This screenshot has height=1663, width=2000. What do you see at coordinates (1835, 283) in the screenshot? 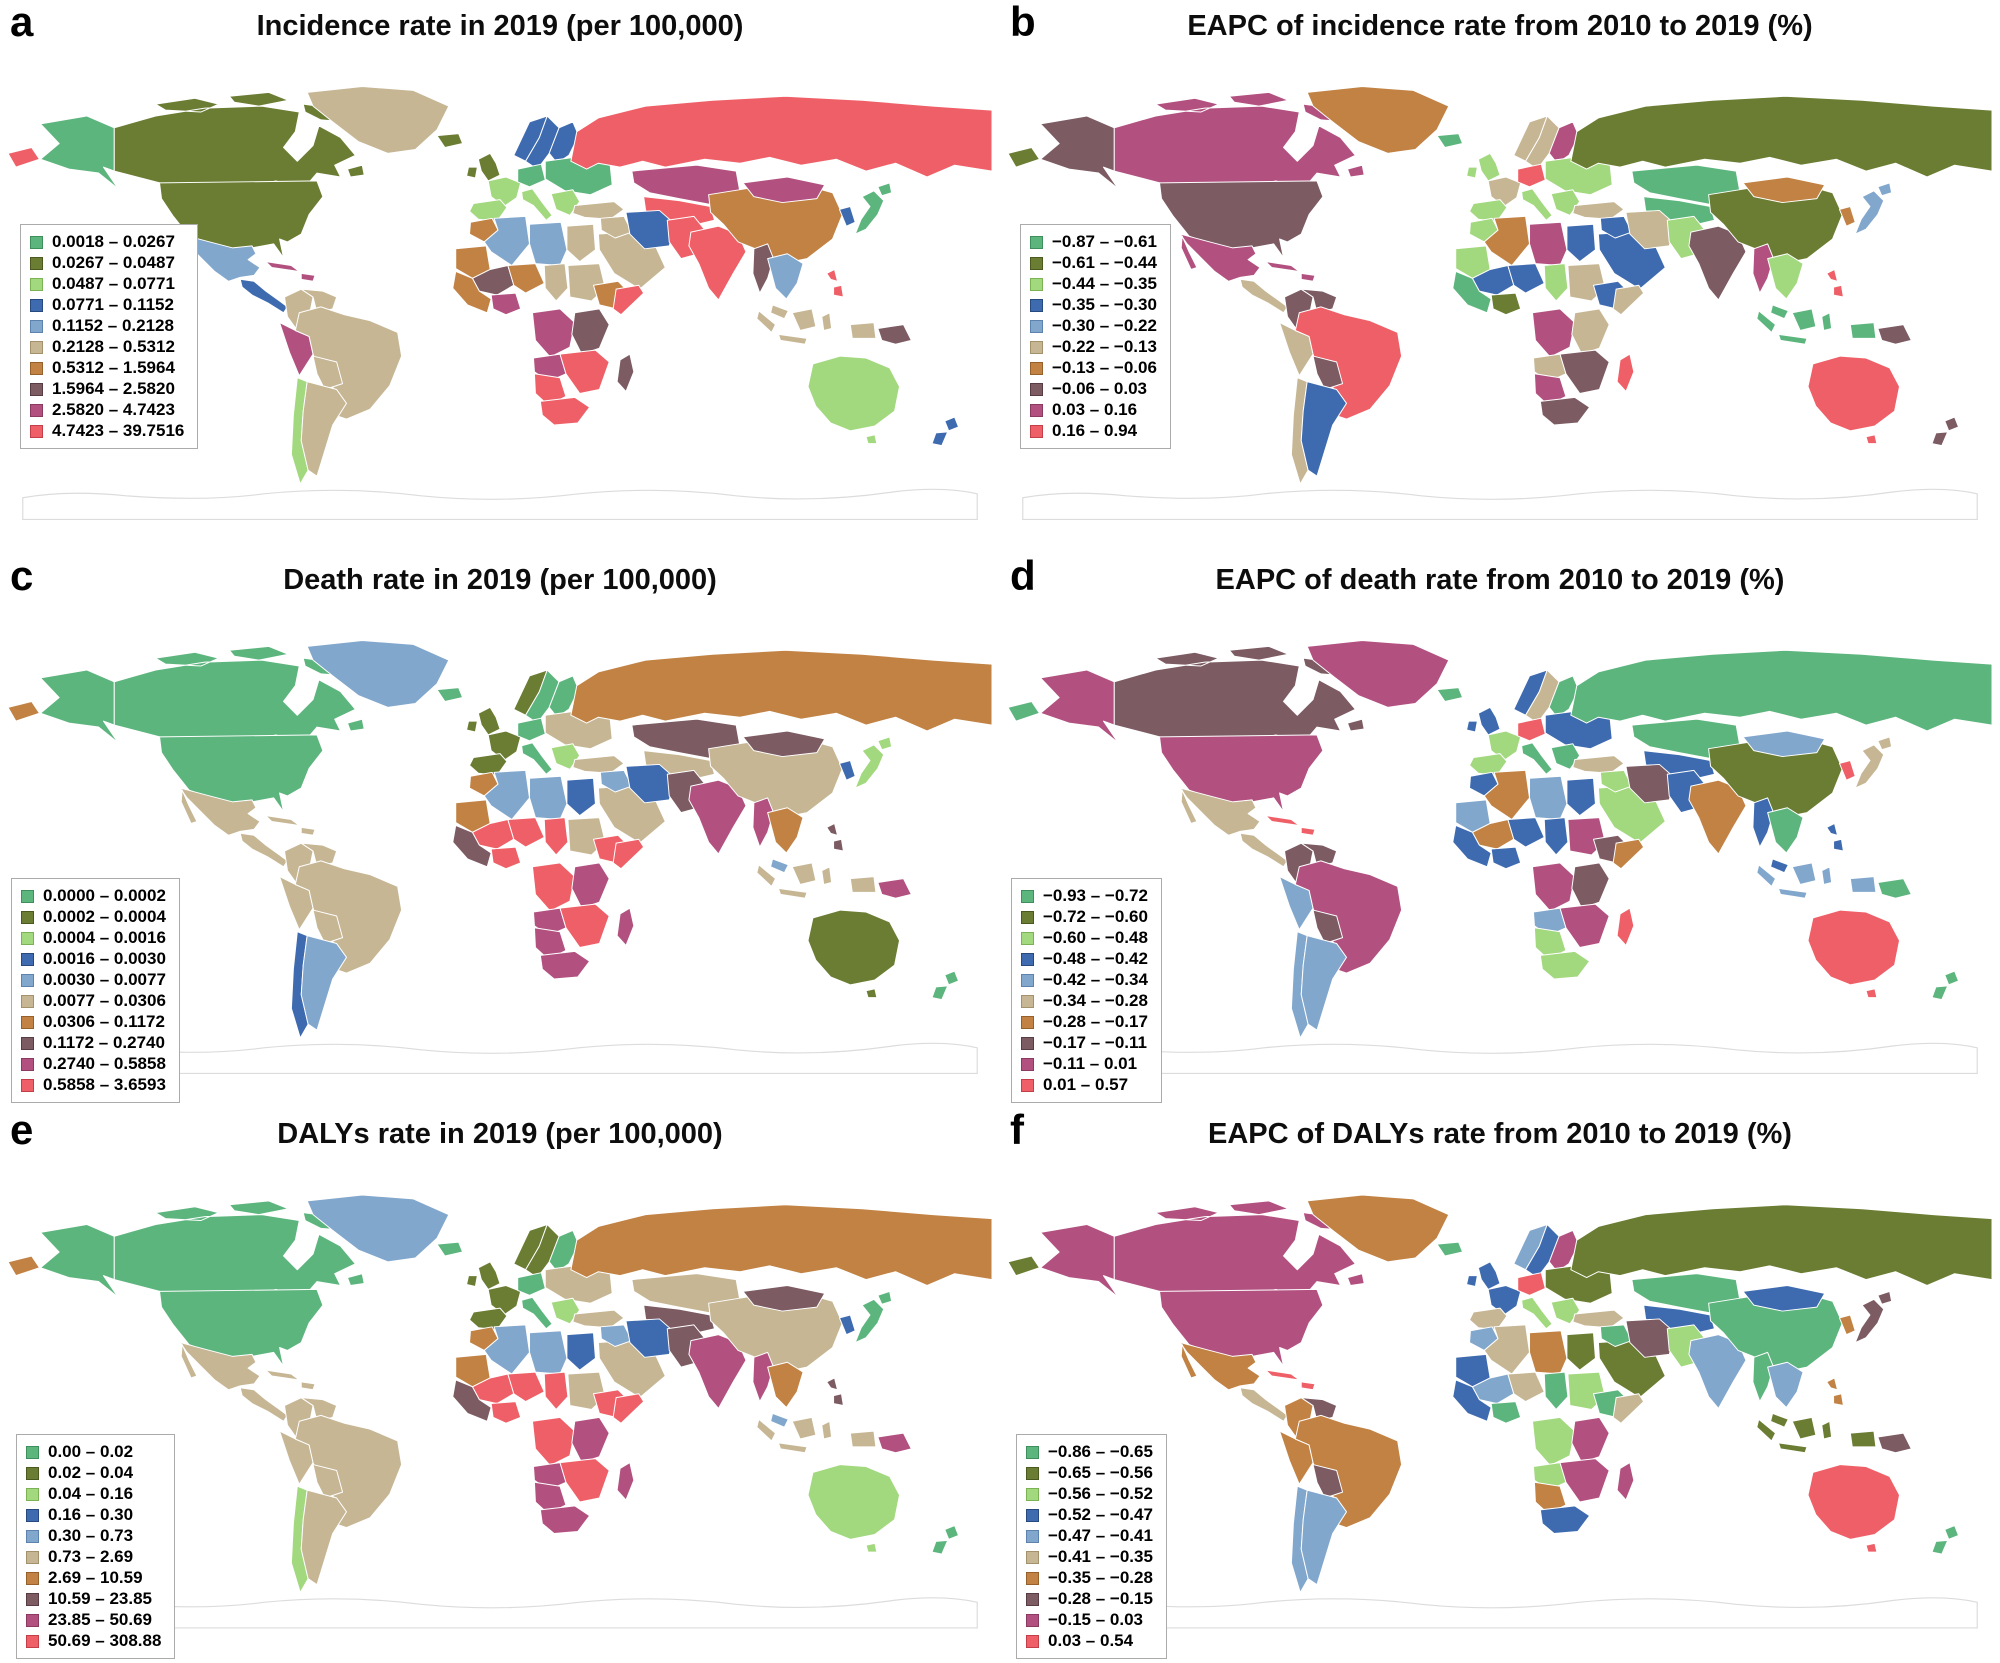
I see `map-region-philippines` at bounding box center [1835, 283].